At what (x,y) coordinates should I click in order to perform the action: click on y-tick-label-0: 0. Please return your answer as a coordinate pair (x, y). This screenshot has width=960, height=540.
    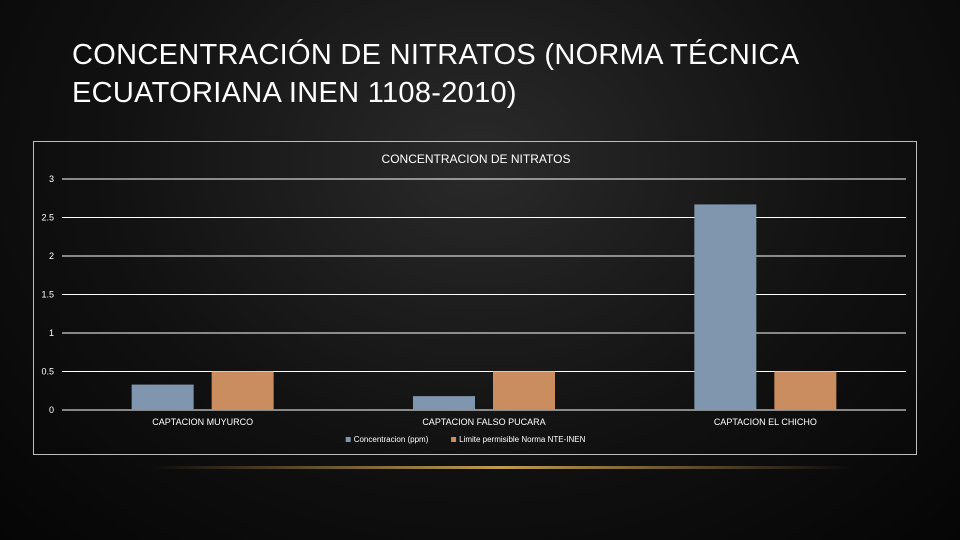
    Looking at the image, I should click on (51, 410).